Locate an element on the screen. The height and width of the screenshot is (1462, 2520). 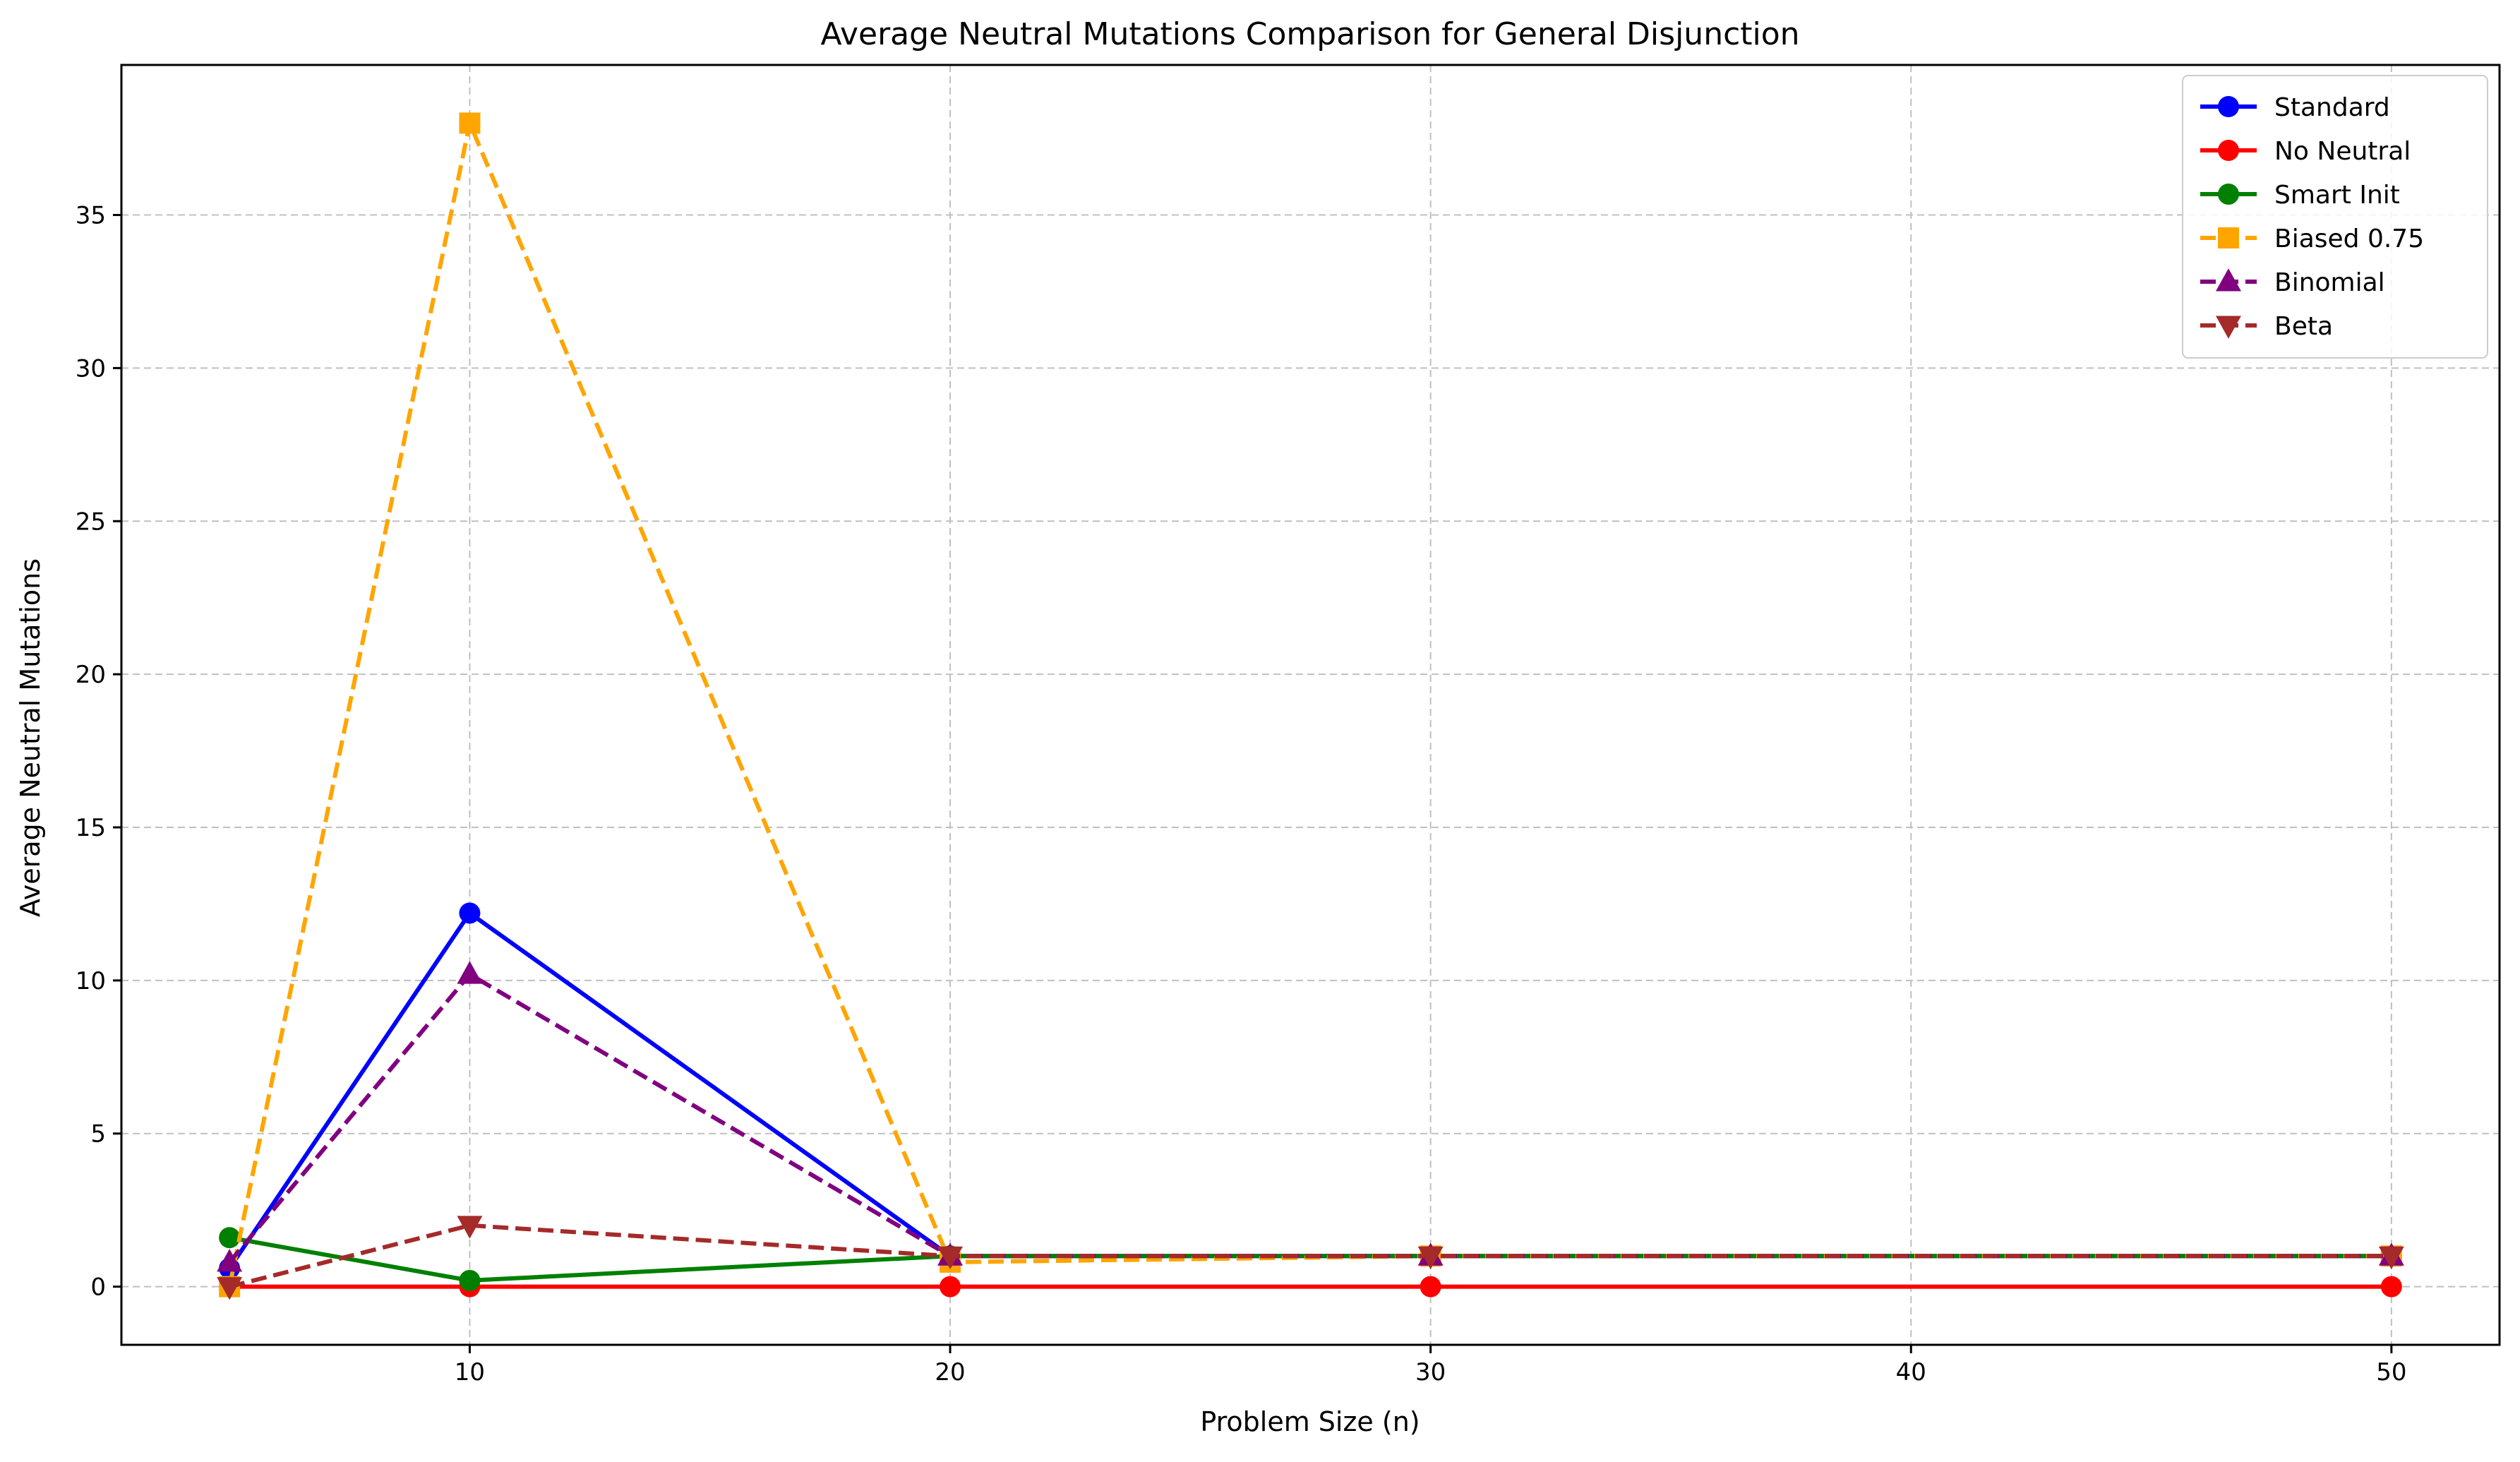
legend-box is located at coordinates (2335, 217).